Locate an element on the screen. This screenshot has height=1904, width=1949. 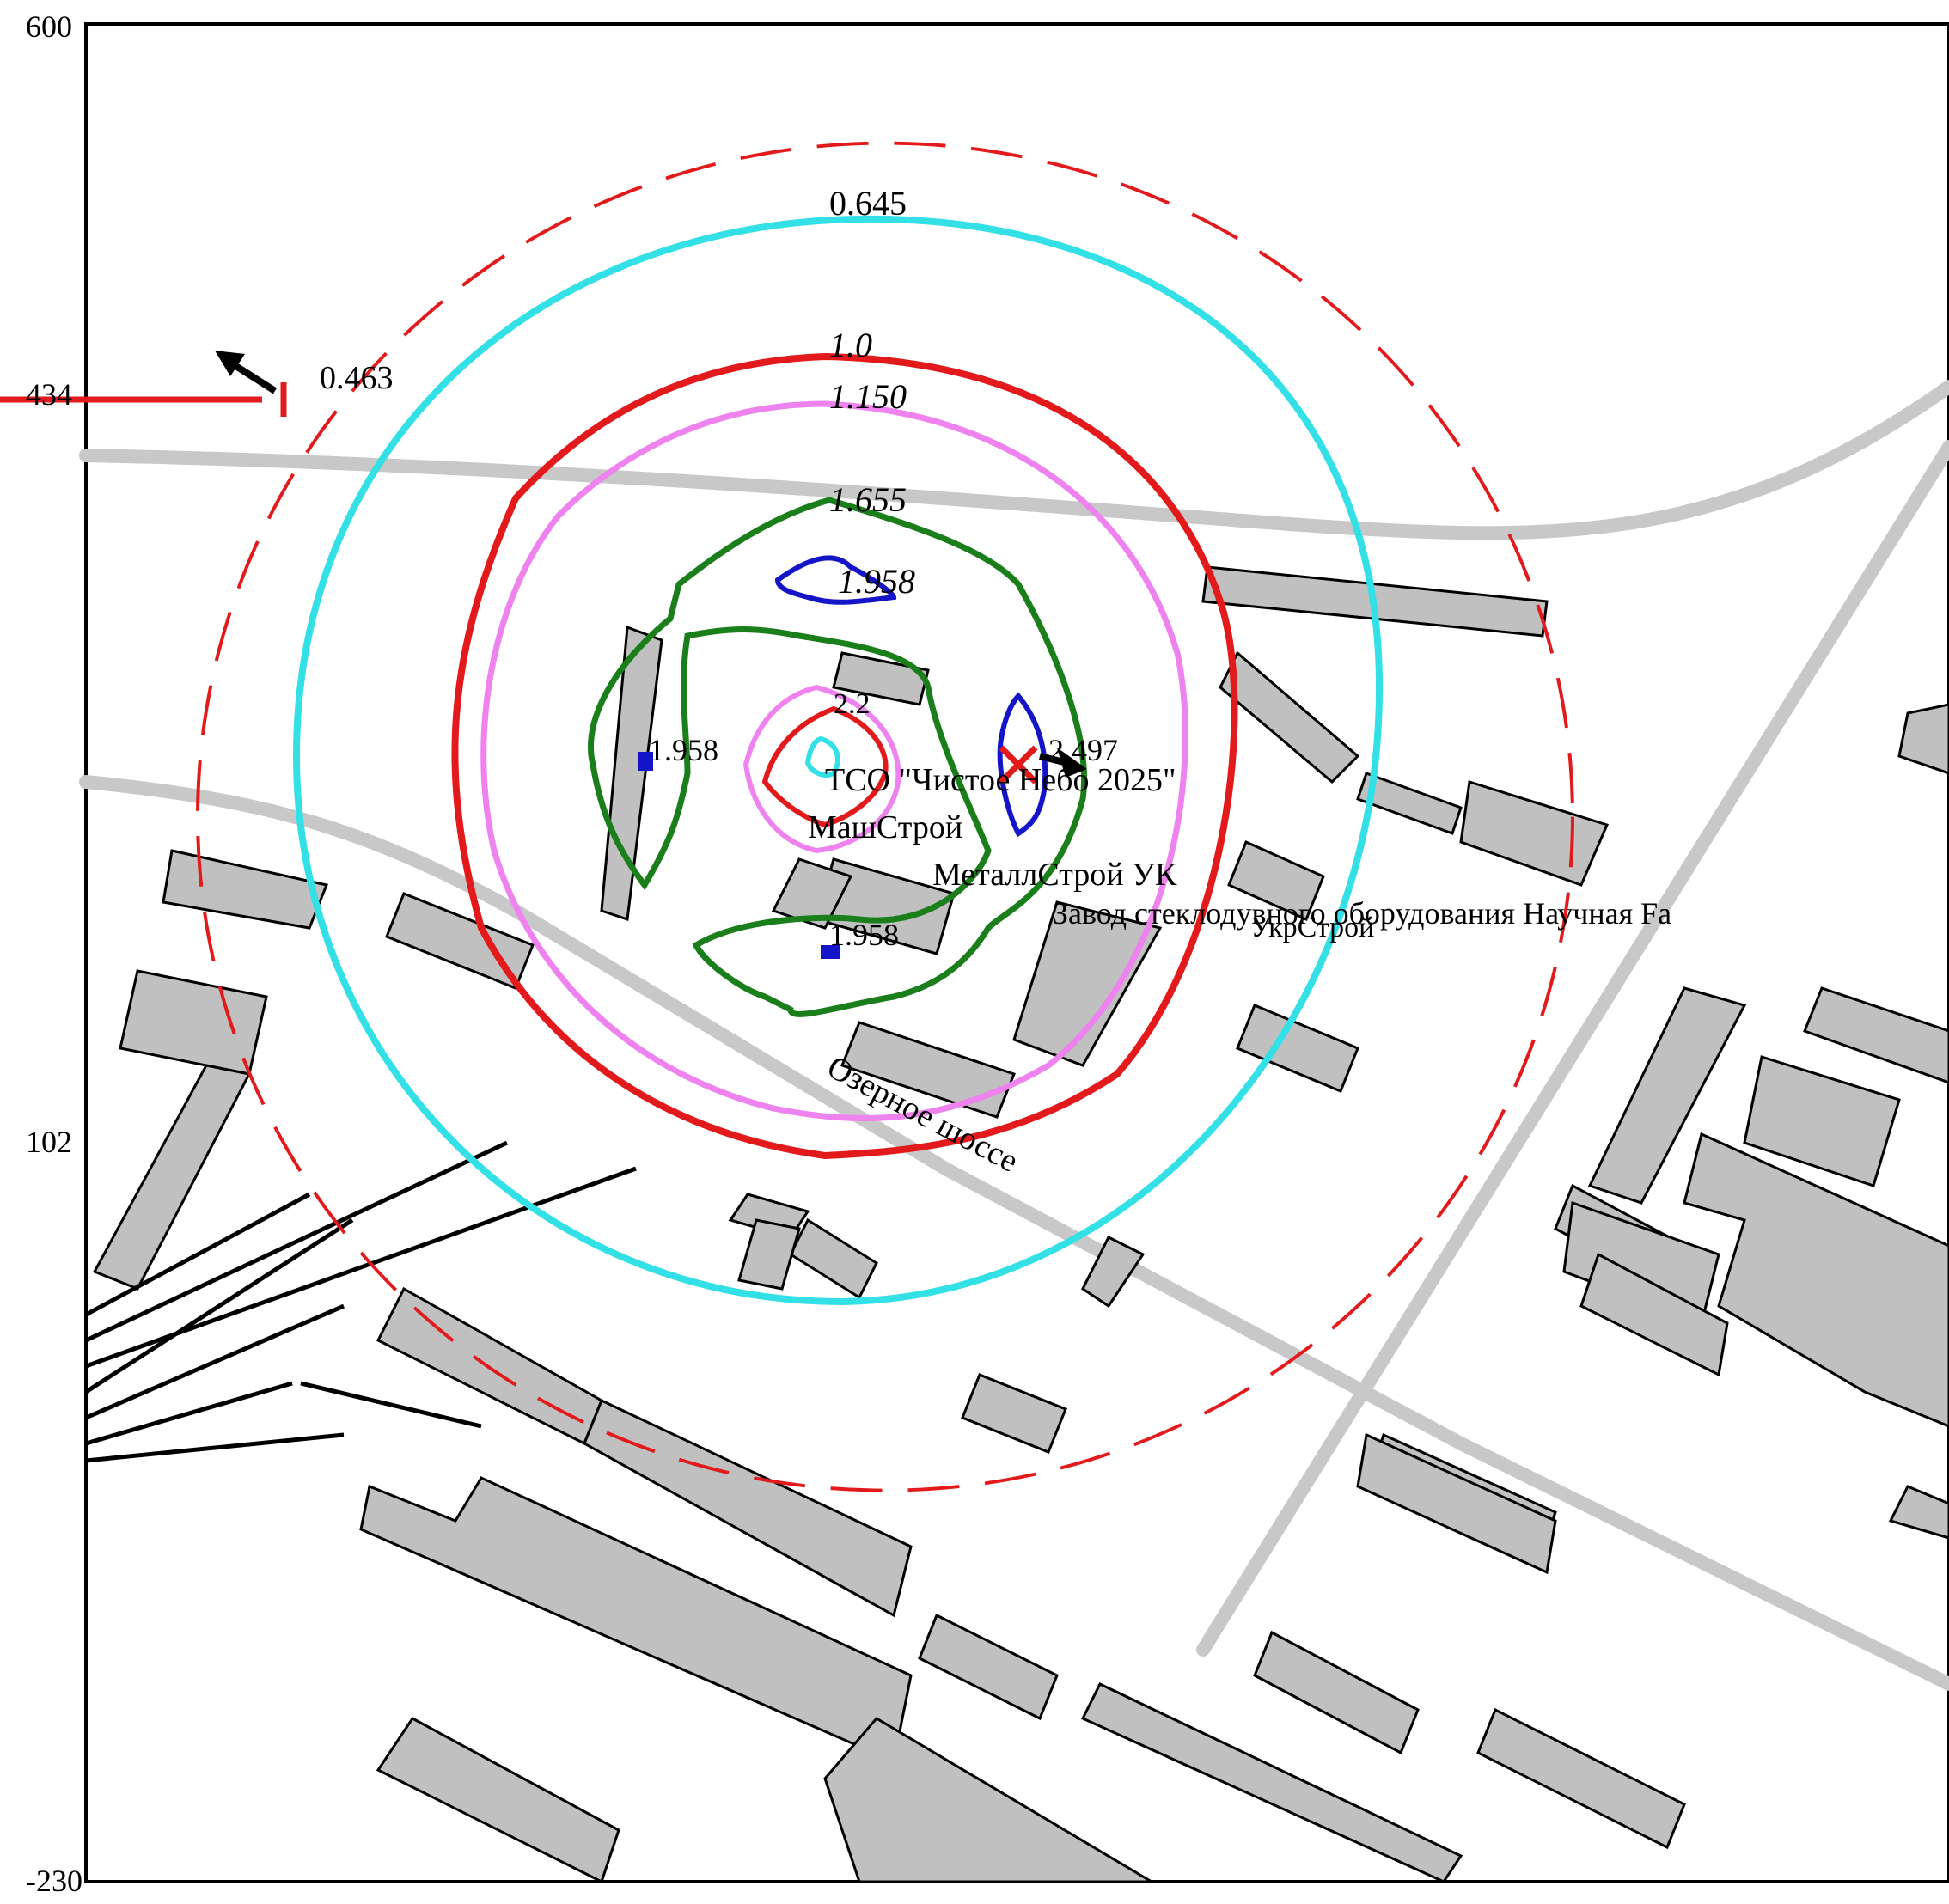
y-tick-434: 434 is located at coordinates (49, 394).